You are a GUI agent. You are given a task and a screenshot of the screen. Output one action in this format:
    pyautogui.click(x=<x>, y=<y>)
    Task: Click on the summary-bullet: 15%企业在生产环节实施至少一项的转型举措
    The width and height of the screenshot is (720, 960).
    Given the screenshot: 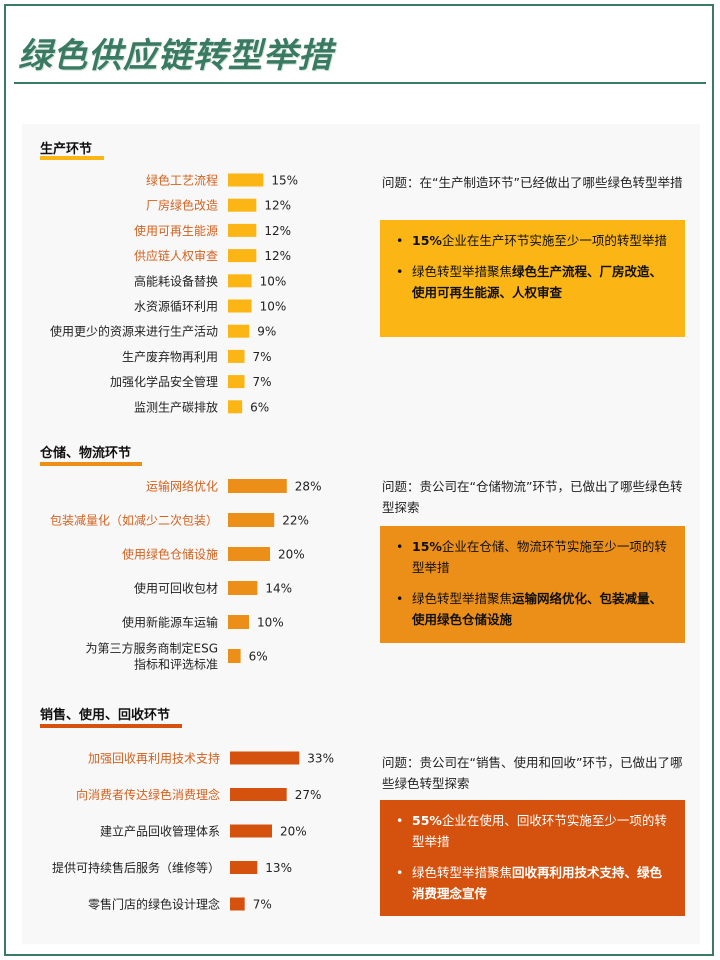 What is the action you would take?
    pyautogui.click(x=532, y=240)
    